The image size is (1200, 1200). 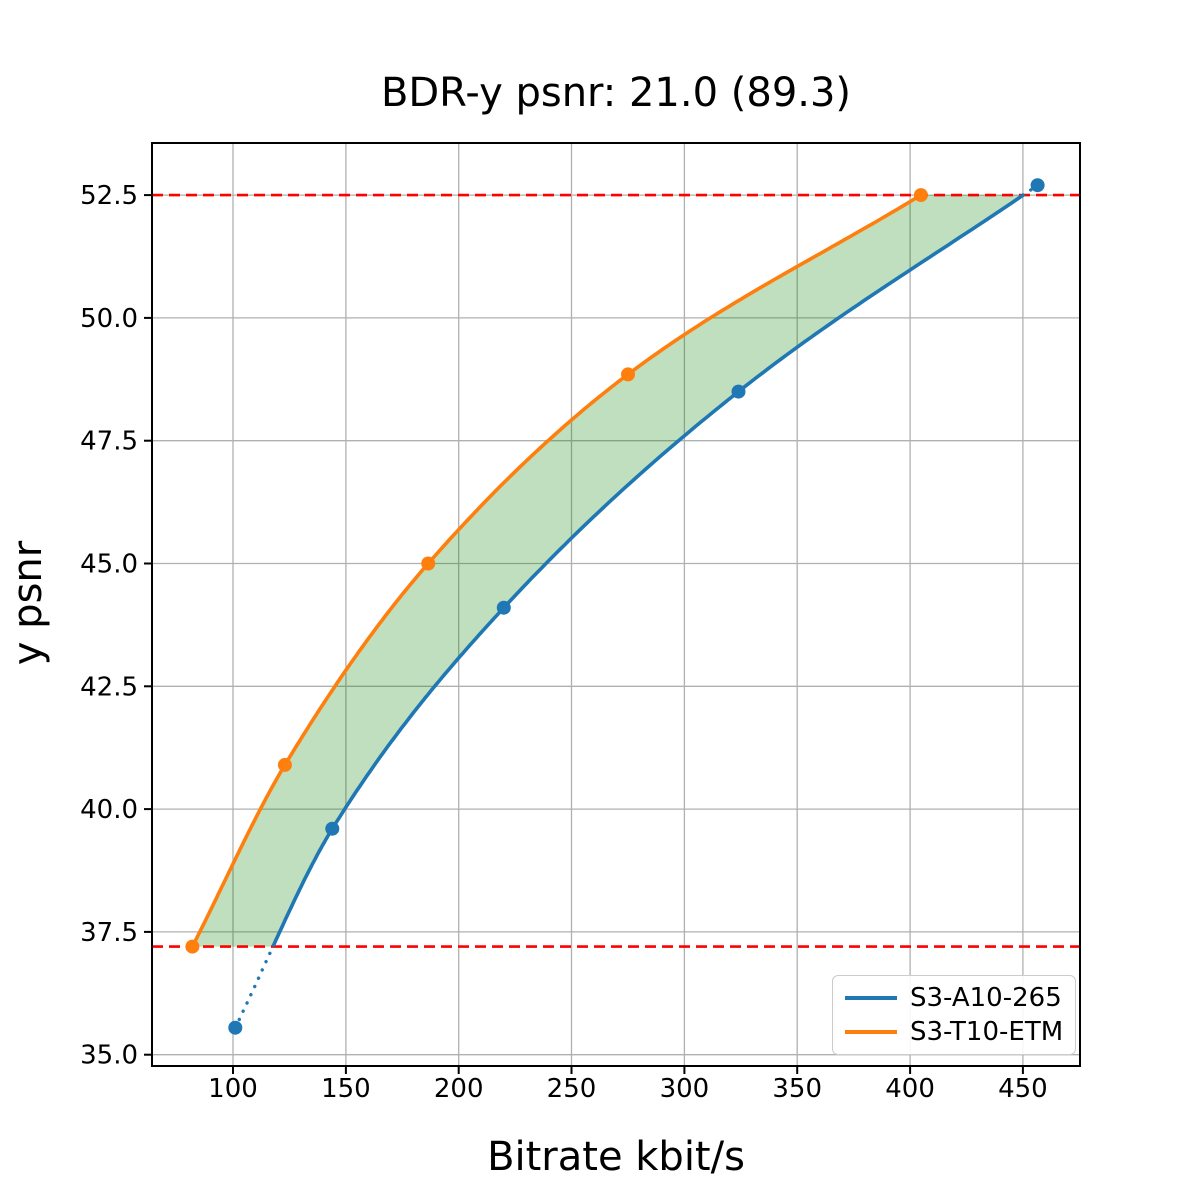 I want to click on svg-text: 37.5, so click(x=109, y=933).